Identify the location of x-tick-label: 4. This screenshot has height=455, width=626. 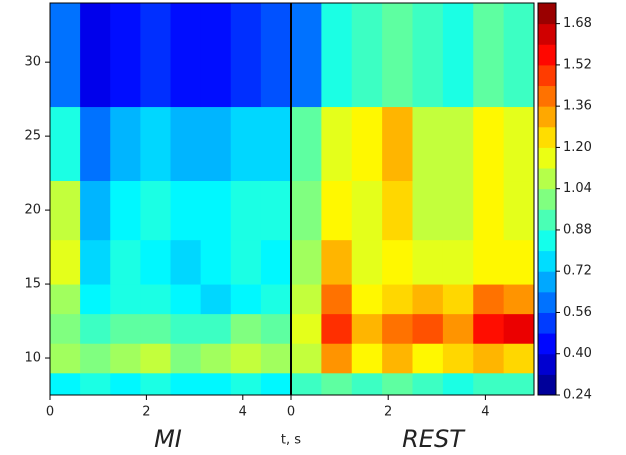
(485, 412).